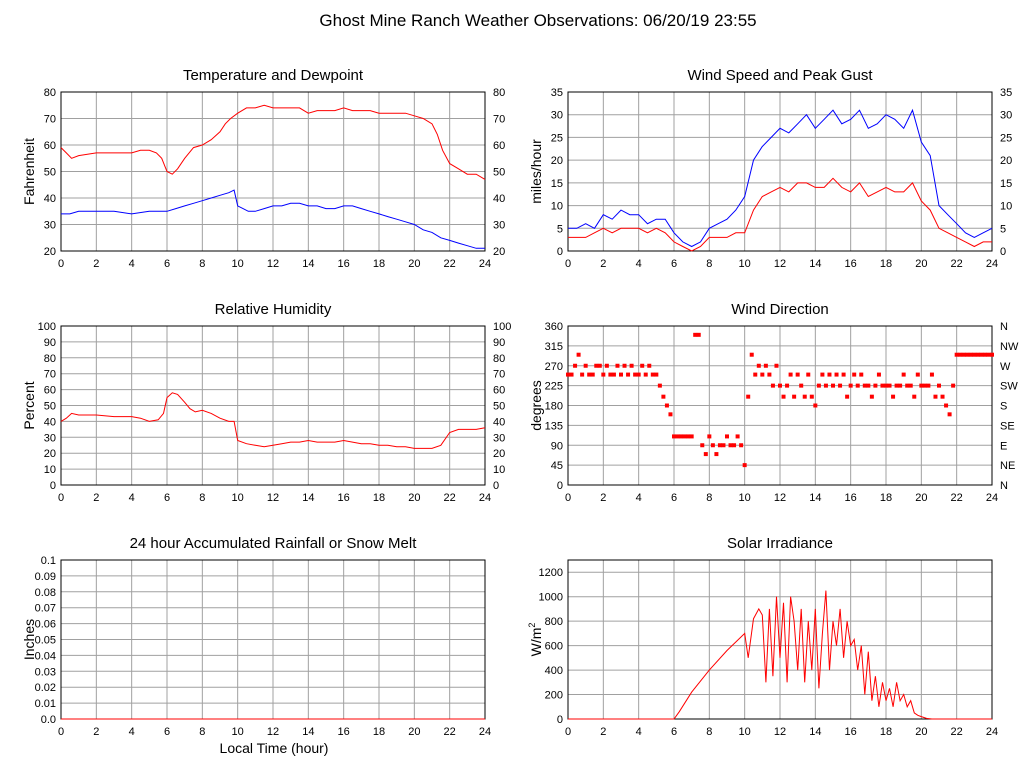  I want to click on rain-xtick-label: 8, so click(202, 732).